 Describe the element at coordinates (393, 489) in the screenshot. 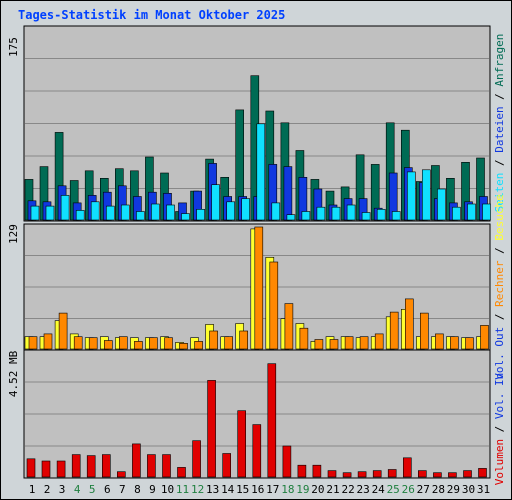

I see `x-tick-label-day-25: 25` at that location.